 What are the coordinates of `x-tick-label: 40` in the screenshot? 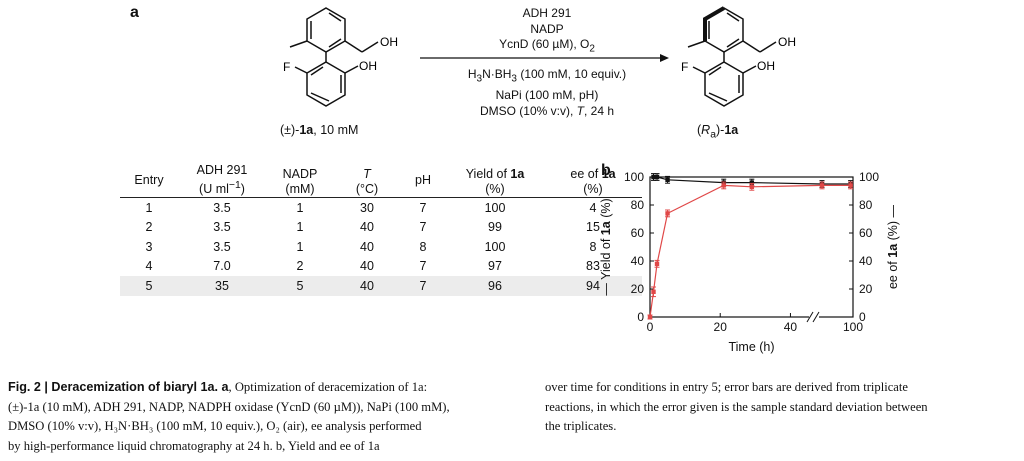 It's located at (791, 327).